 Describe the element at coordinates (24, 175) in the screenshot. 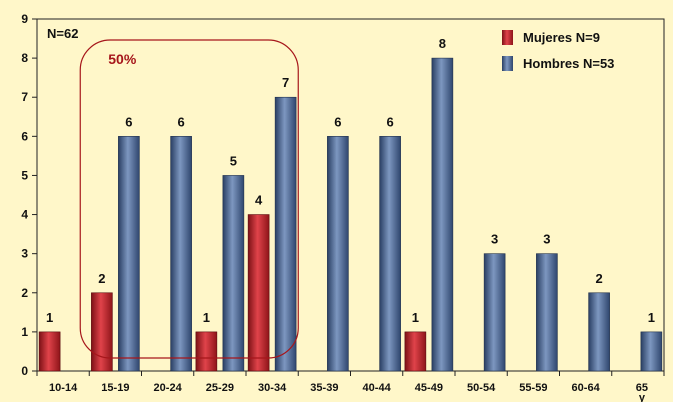

I see `y-tick-label: 5` at that location.